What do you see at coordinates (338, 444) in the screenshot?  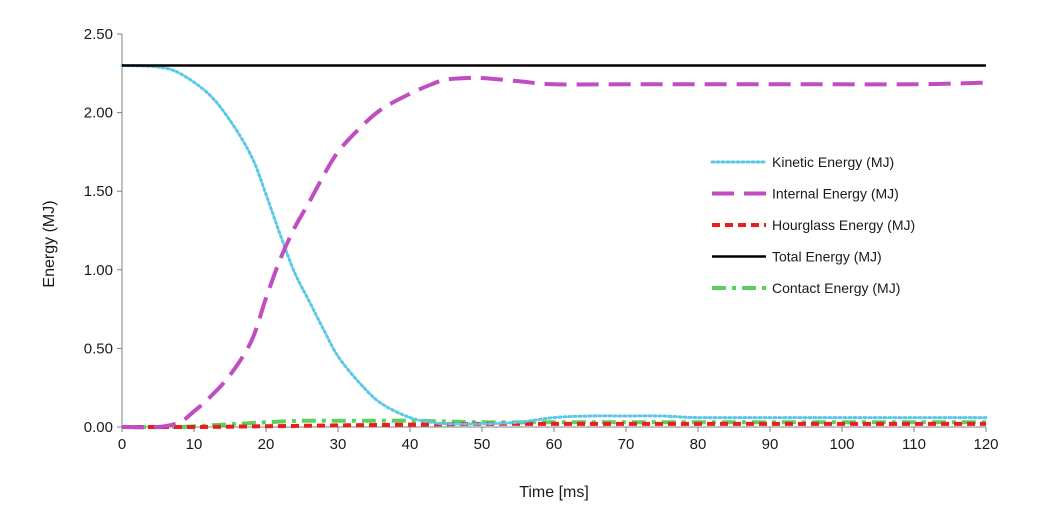 I see `x-tick-label: 30` at bounding box center [338, 444].